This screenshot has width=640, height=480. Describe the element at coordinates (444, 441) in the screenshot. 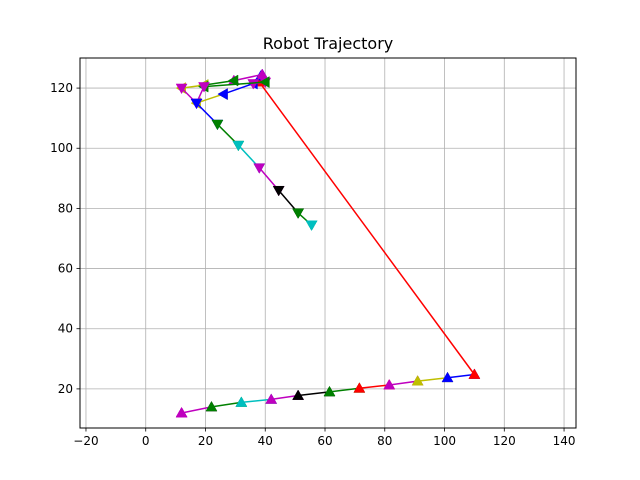

I see `x-tick-label: 100` at that location.